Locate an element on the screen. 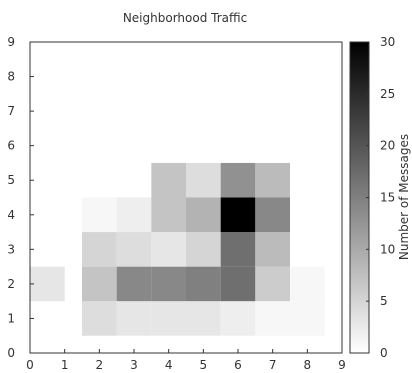 Image resolution: width=412 pixels, height=373 pixels. x-tick-label: 4 is located at coordinates (169, 365).